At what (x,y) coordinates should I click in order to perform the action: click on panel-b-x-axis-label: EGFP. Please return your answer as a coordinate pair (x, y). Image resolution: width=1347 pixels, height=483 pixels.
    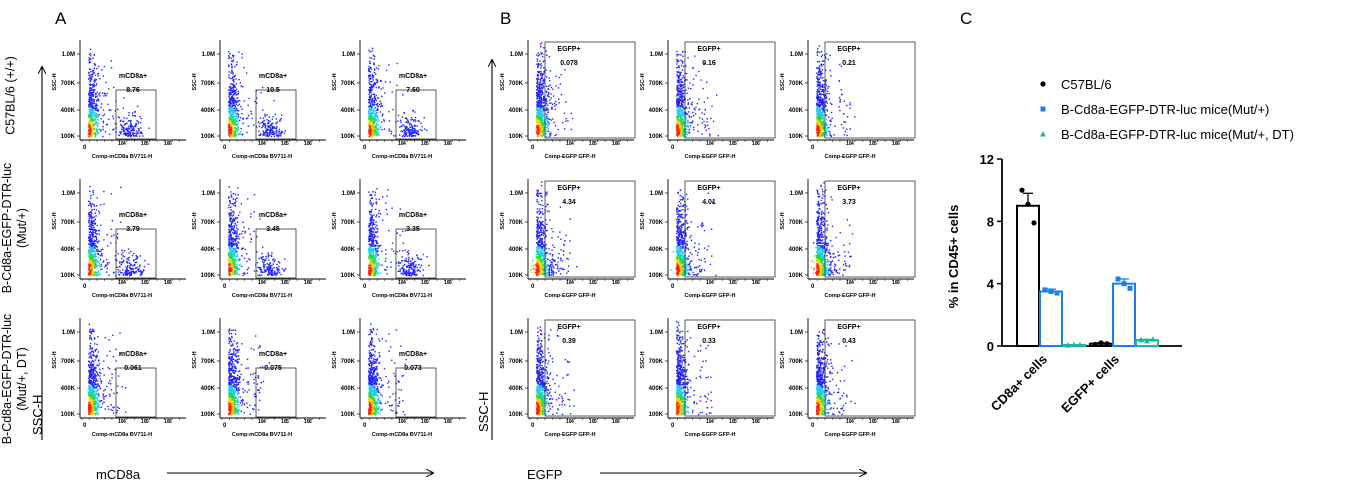
    Looking at the image, I should click on (545, 474).